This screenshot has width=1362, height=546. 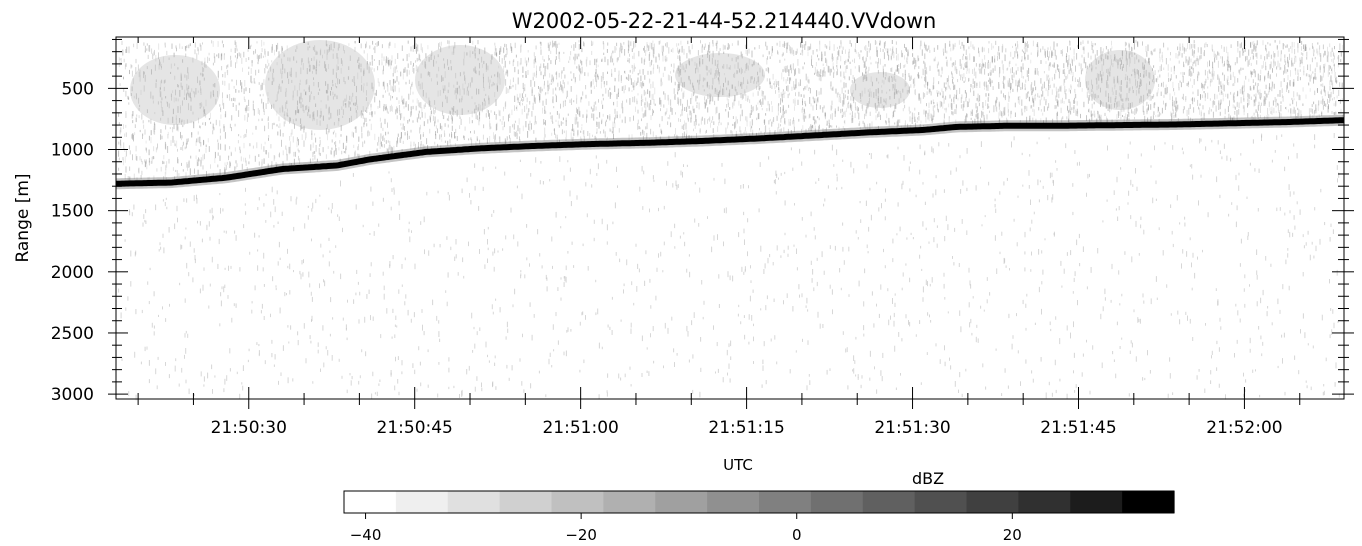 I want to click on chart-title: W2002-05-22-21-44-52.214440.VVdown, so click(x=724, y=21).